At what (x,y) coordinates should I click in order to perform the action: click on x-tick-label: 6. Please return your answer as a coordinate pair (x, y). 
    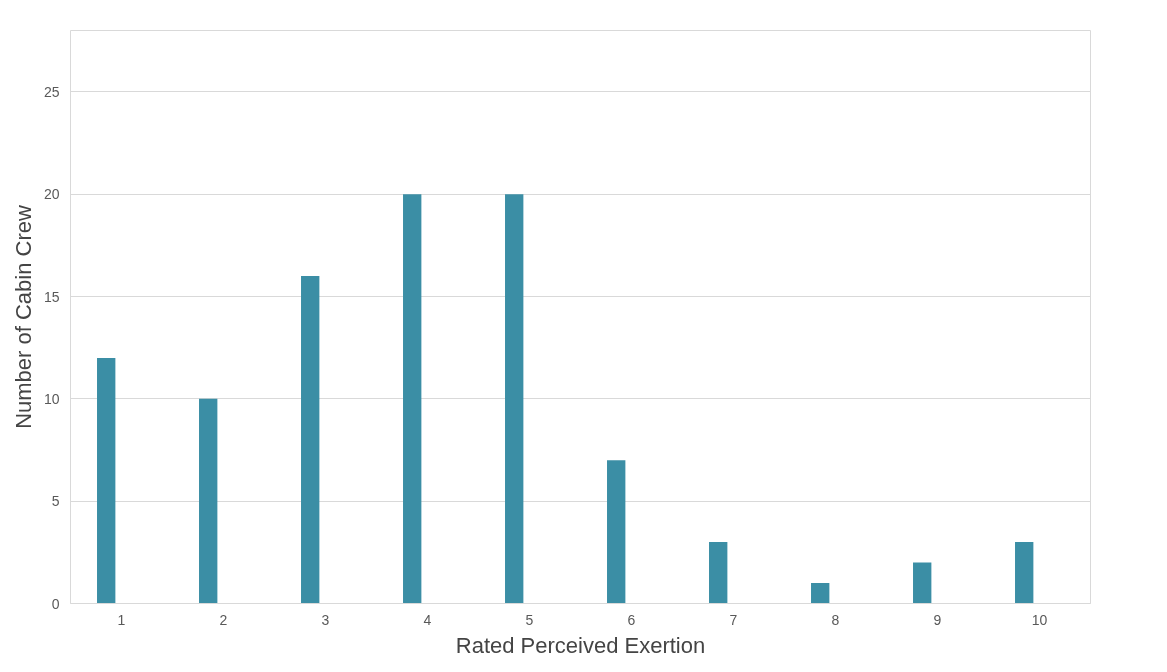
    Looking at the image, I should click on (631, 619).